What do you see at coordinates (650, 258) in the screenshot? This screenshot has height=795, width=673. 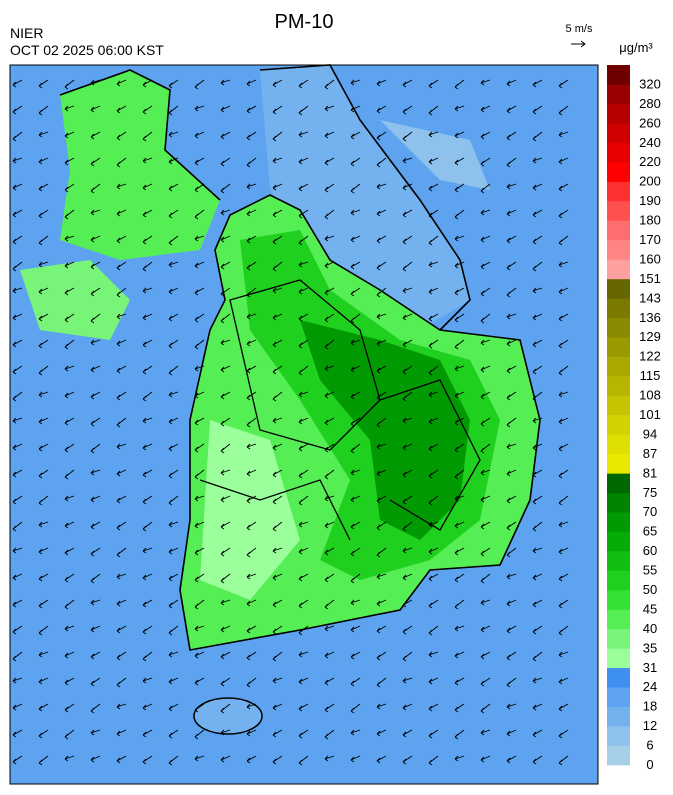 I see `colorbar-label: 160` at bounding box center [650, 258].